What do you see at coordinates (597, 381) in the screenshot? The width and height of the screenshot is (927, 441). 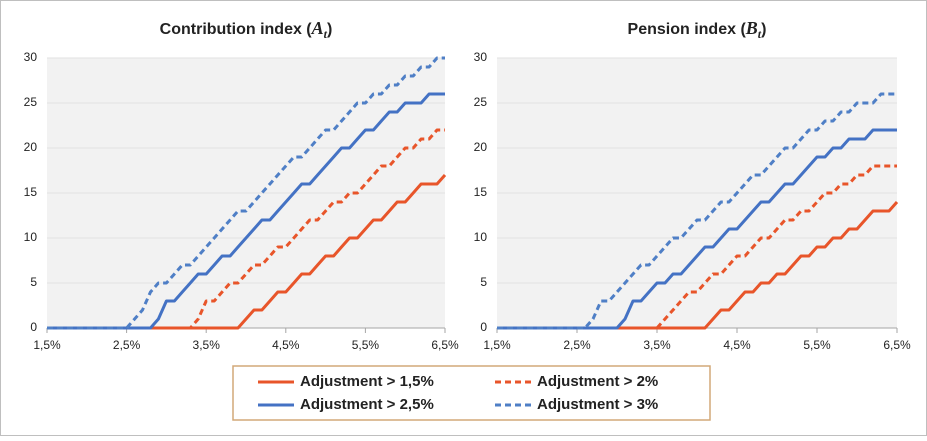 I see `legend-label: Adjustment > 2%` at bounding box center [597, 381].